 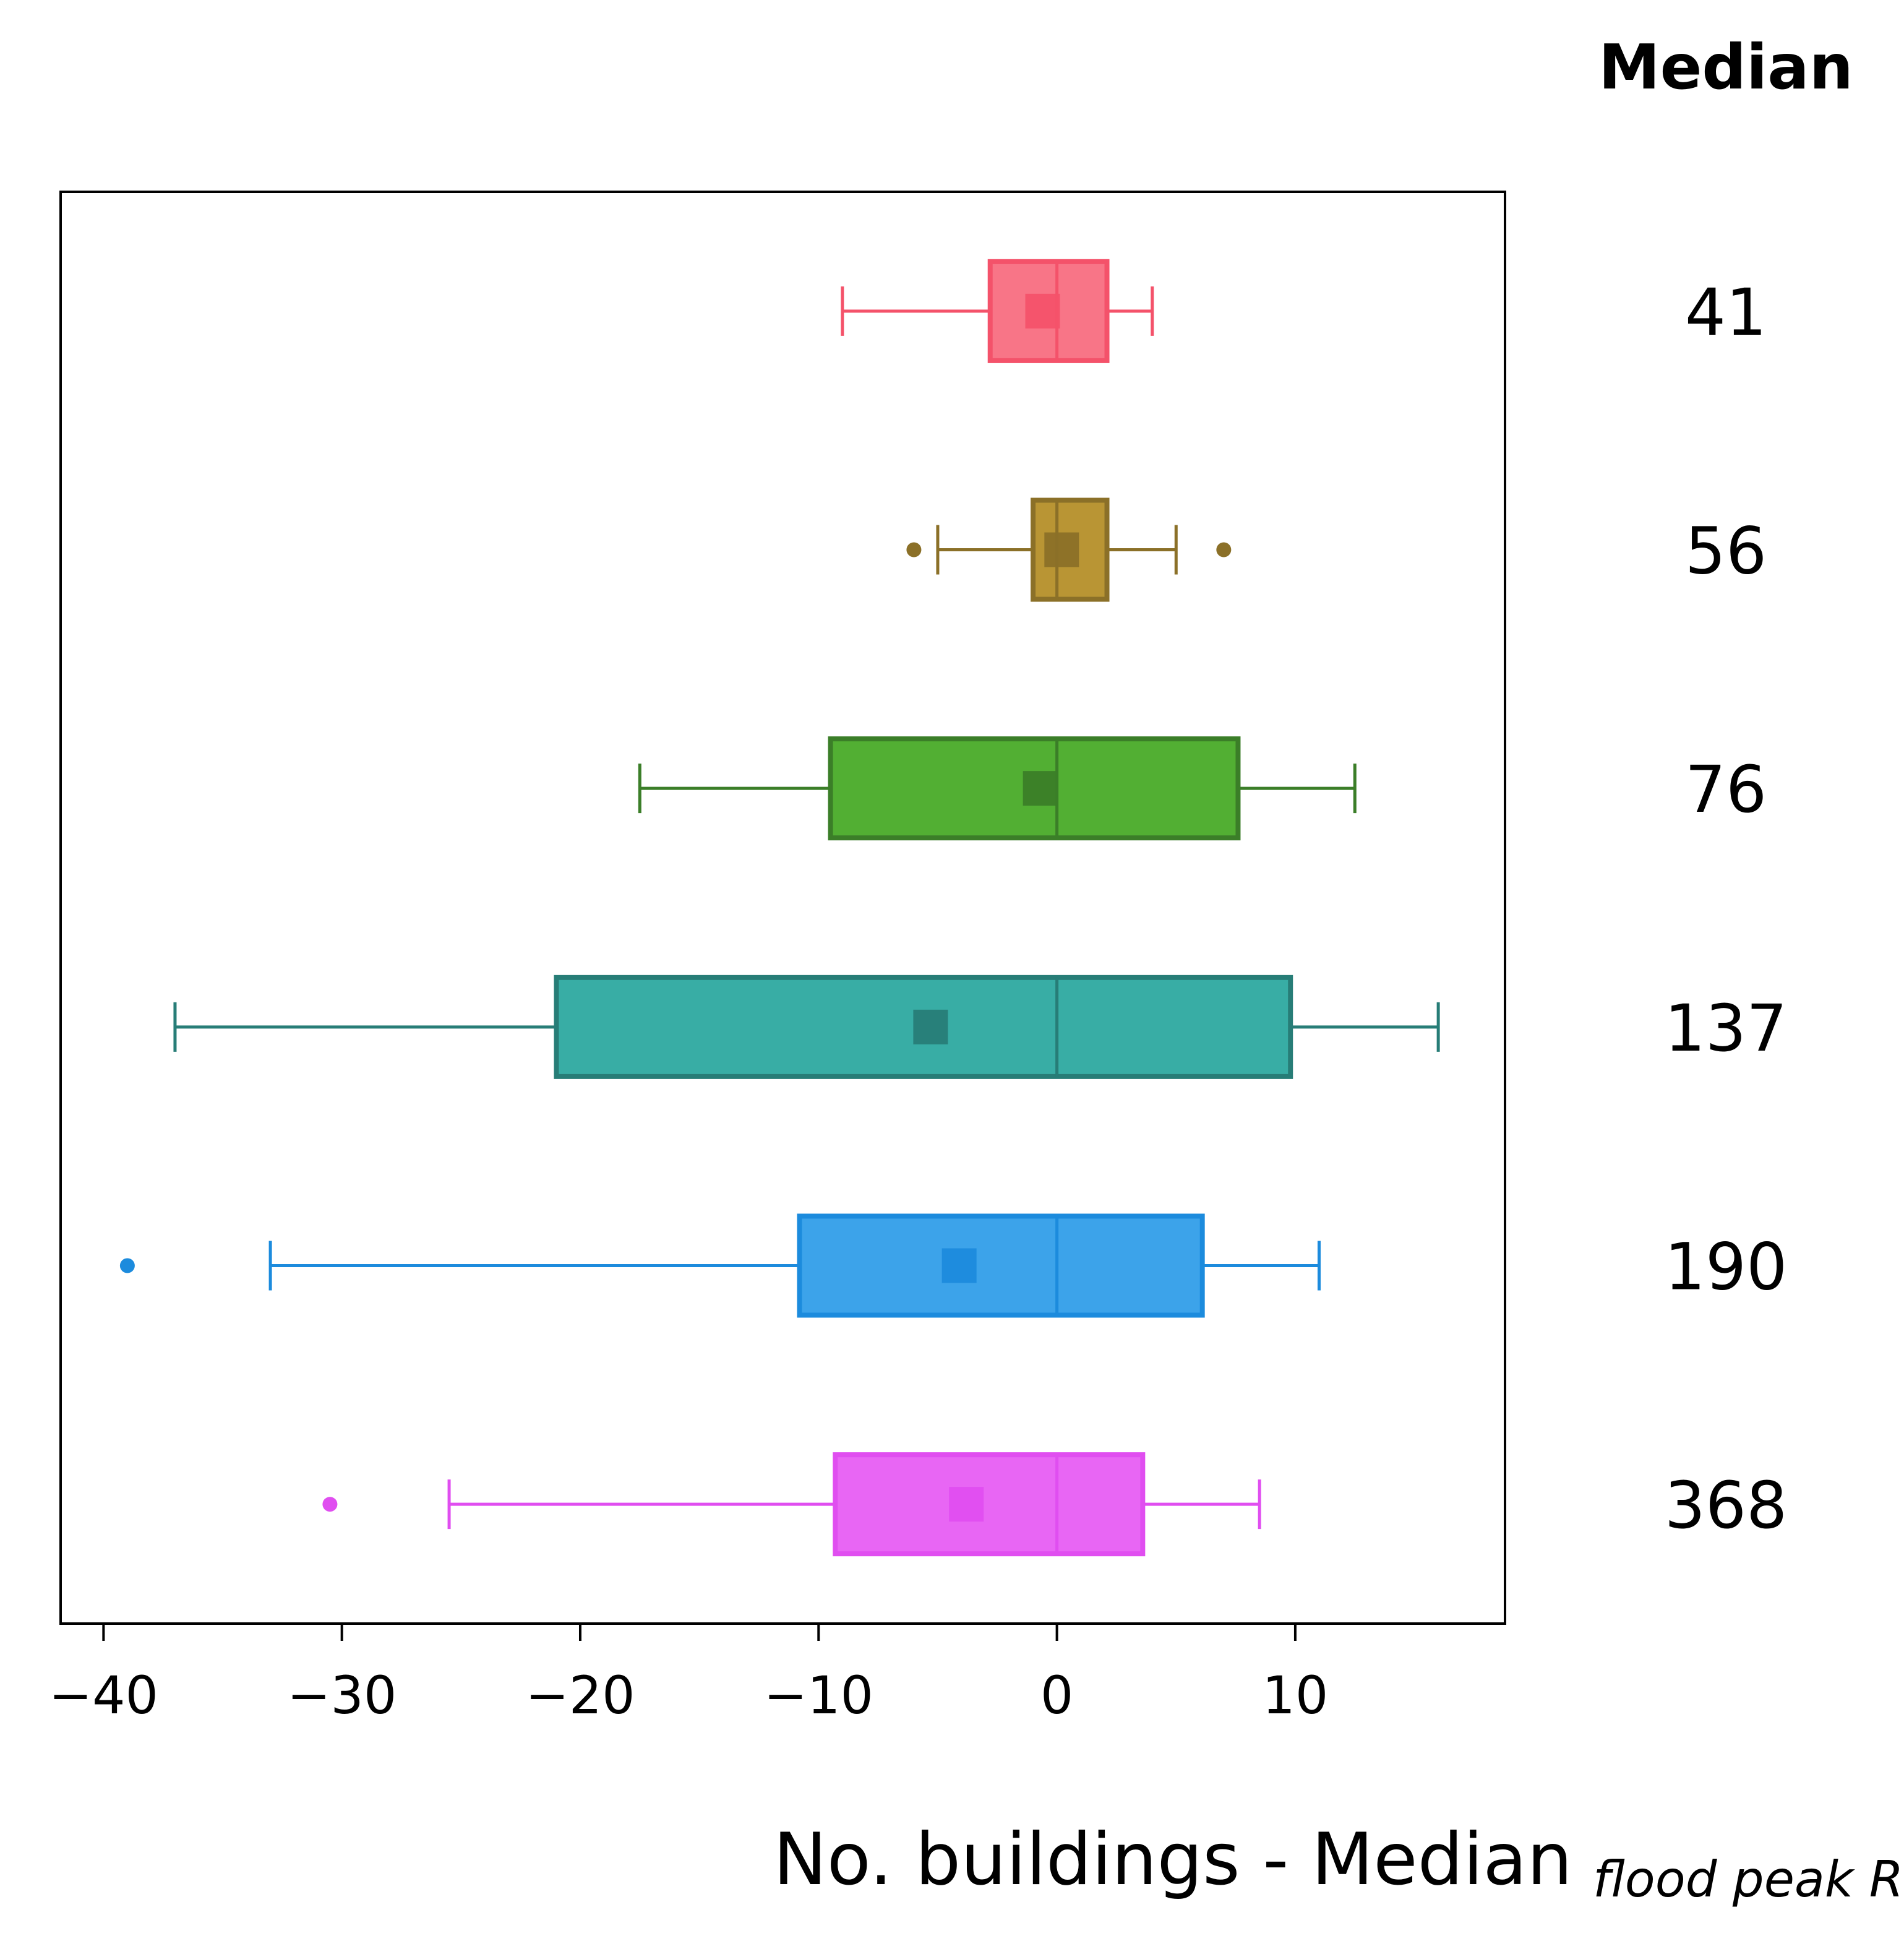 I want to click on median-value-label: 190, so click(x=1726, y=1267).